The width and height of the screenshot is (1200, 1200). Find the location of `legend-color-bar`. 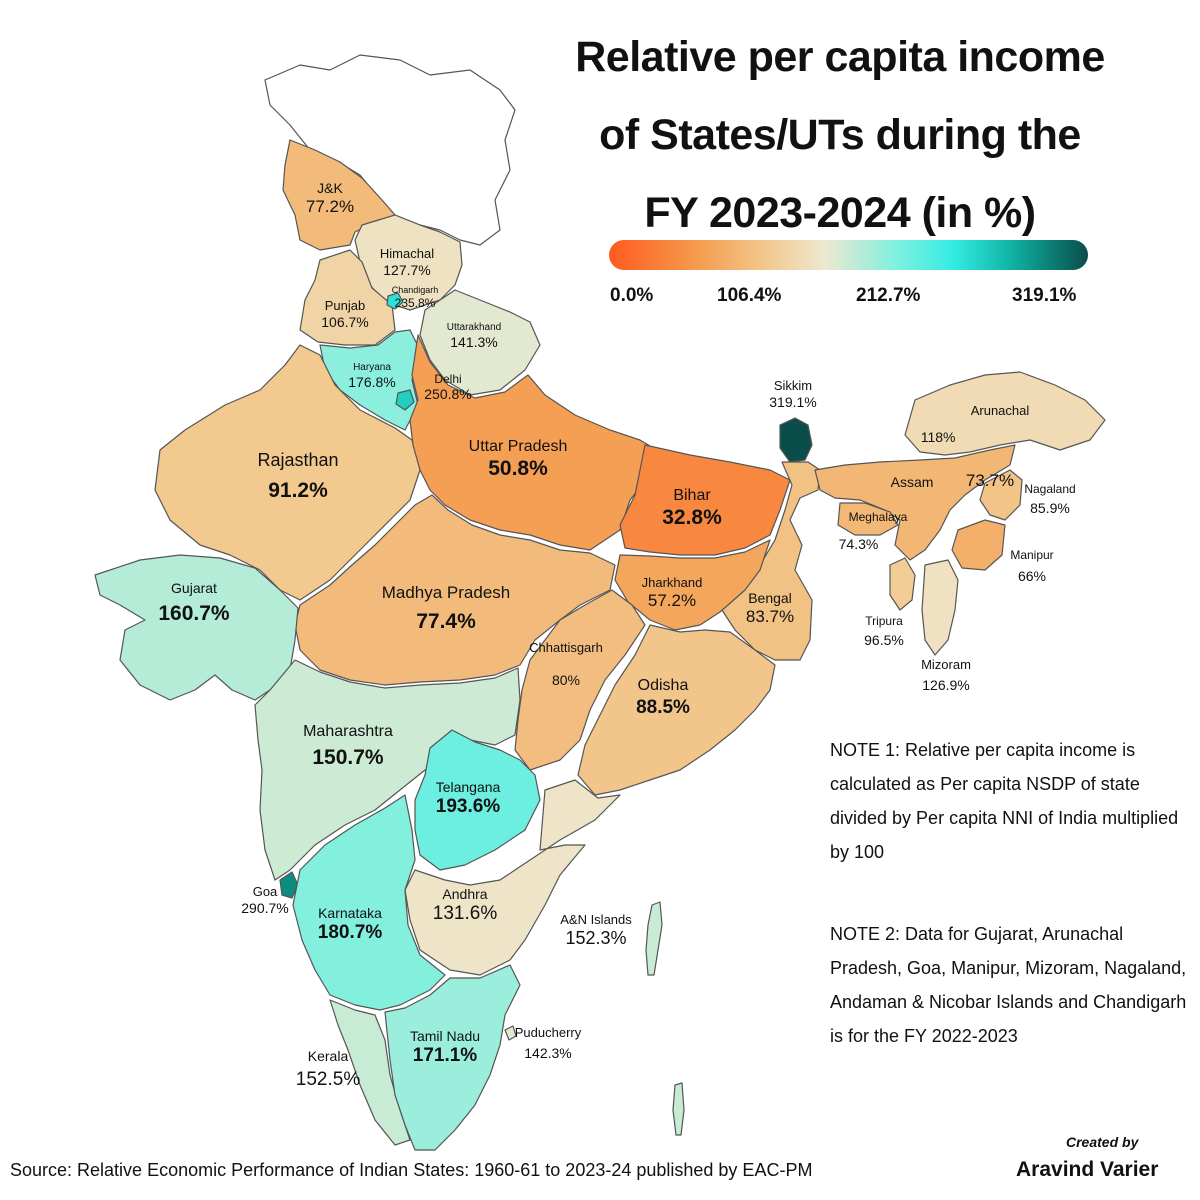

legend-color-bar is located at coordinates (848, 255).